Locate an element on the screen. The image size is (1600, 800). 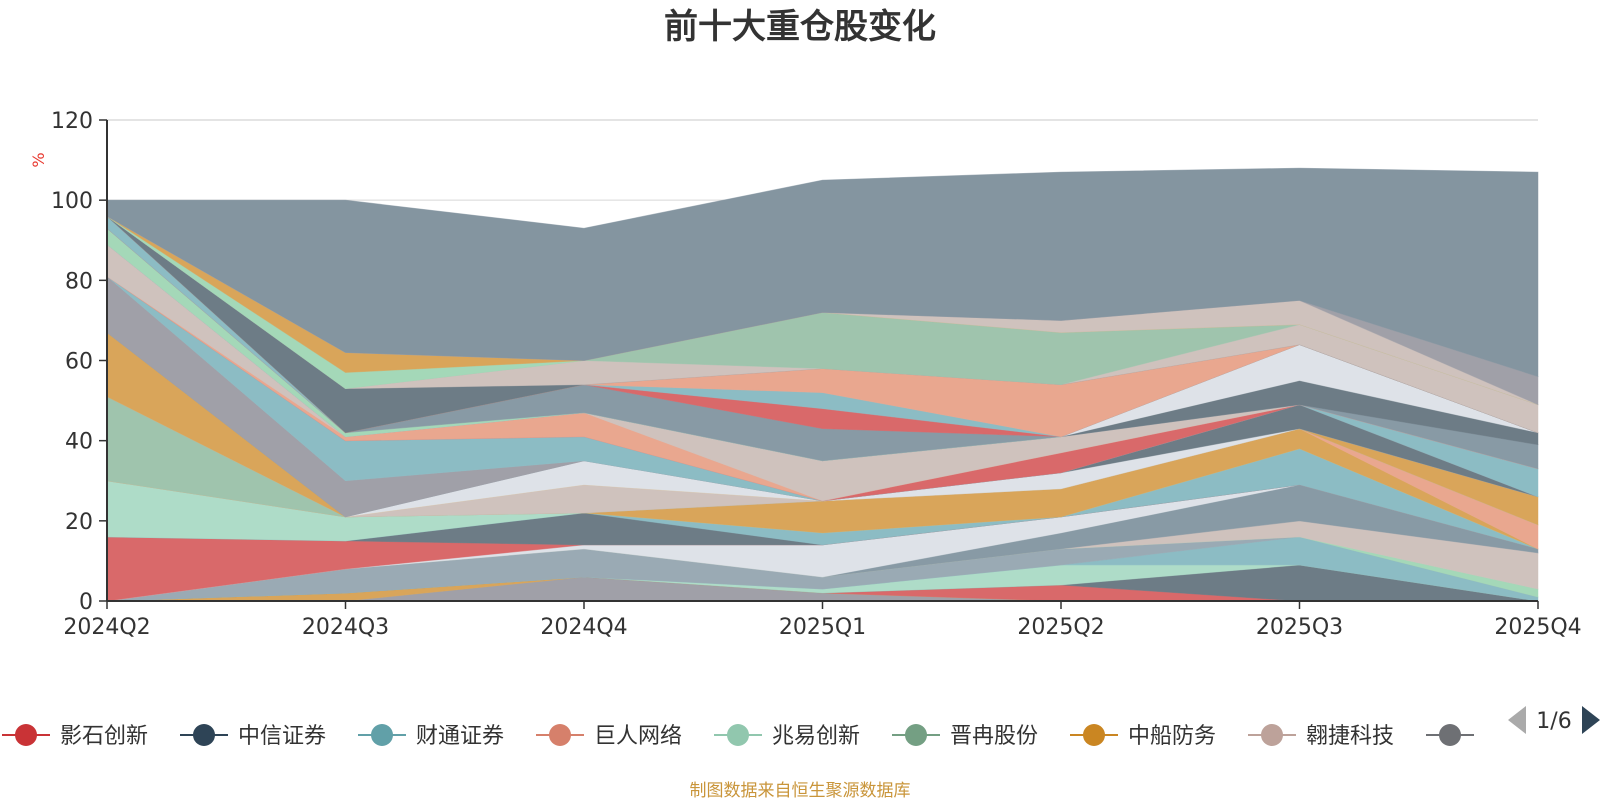
legend-item-0: 影石创新 is located at coordinates (75, 736).